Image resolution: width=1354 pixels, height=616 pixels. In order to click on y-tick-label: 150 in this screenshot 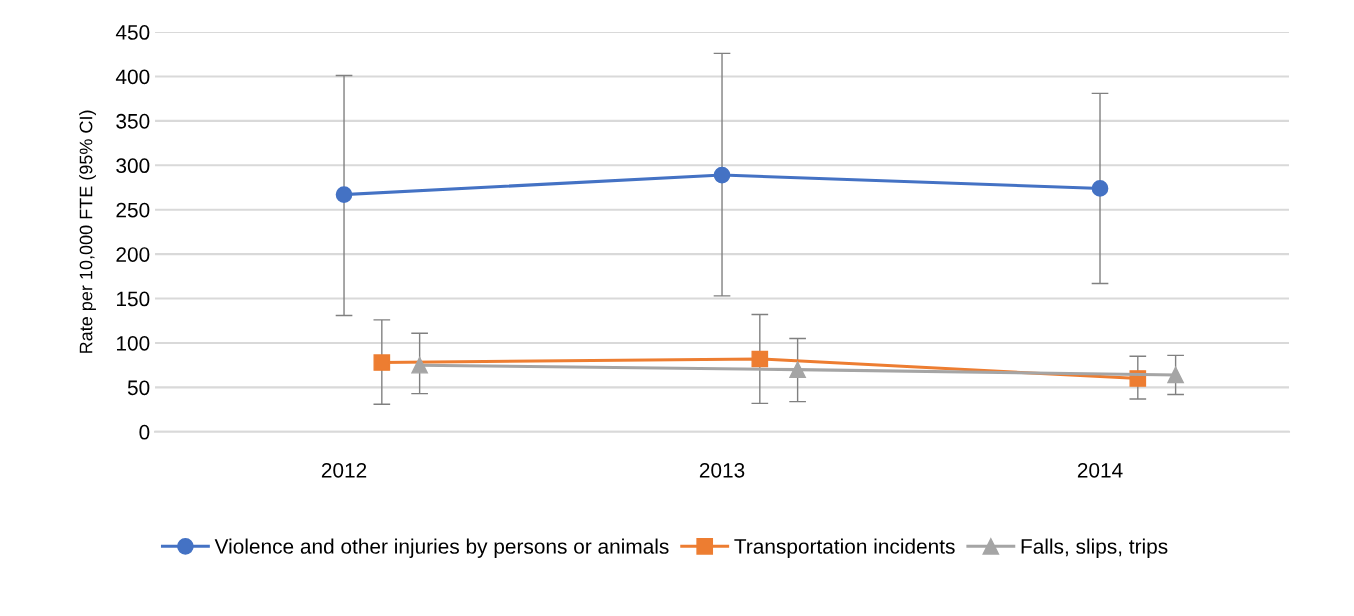, I will do `click(133, 299)`.